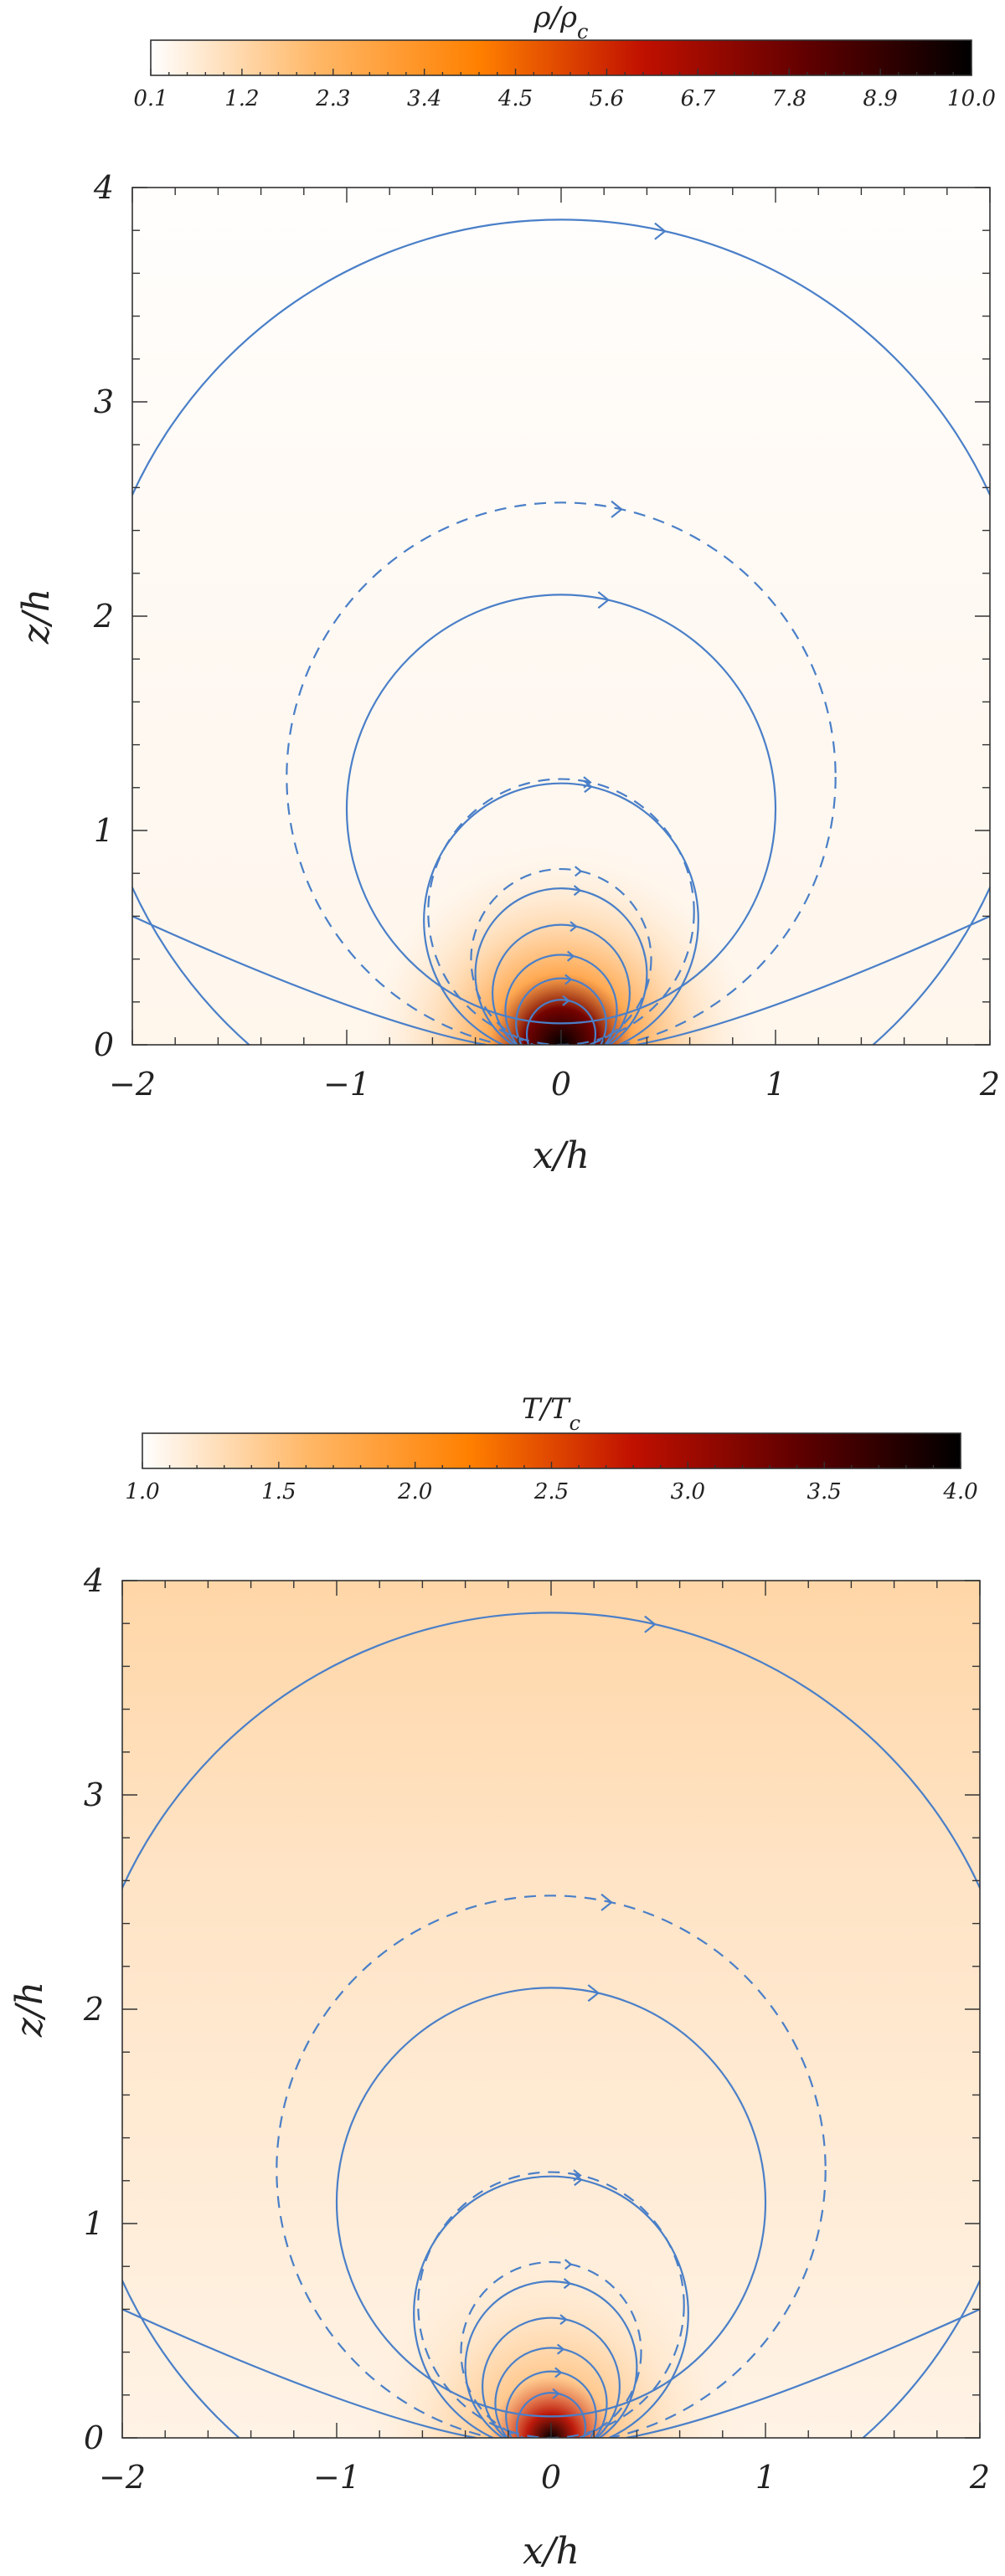 The width and height of the screenshot is (1005, 2576). Describe the element at coordinates (561, 22) in the screenshot. I see `density-colorbar-title: ρ/ρc` at that location.